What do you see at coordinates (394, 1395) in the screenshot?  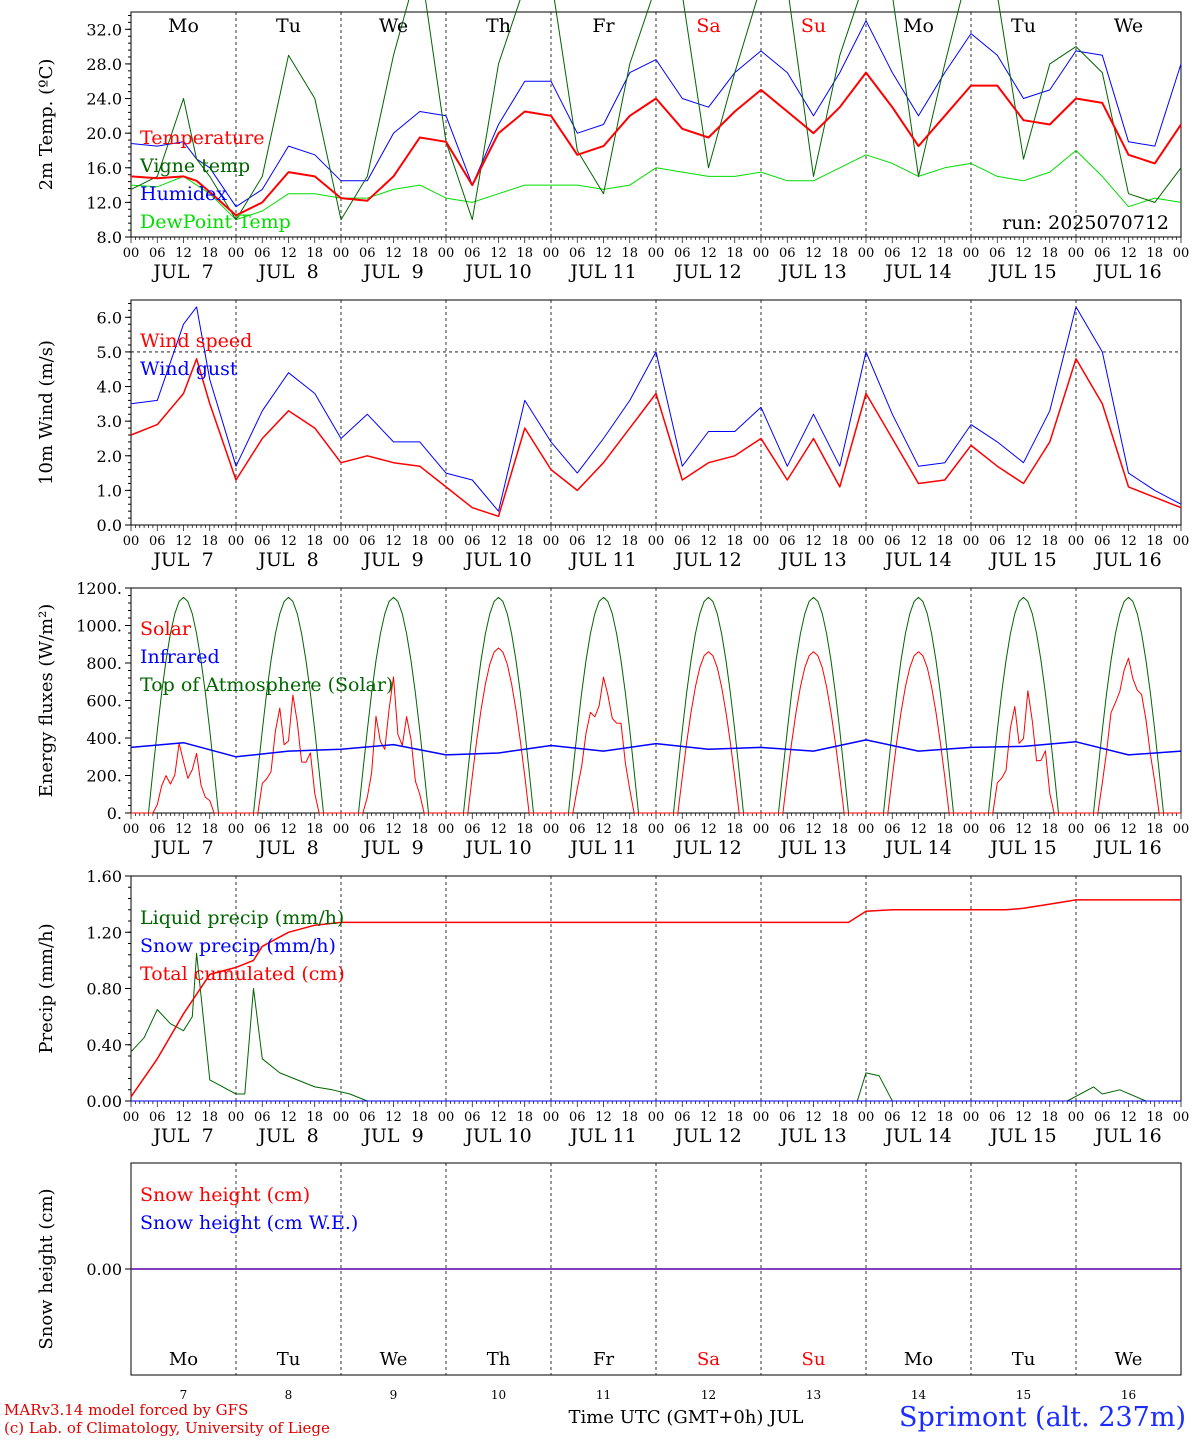 I see `day-number-label: 9` at bounding box center [394, 1395].